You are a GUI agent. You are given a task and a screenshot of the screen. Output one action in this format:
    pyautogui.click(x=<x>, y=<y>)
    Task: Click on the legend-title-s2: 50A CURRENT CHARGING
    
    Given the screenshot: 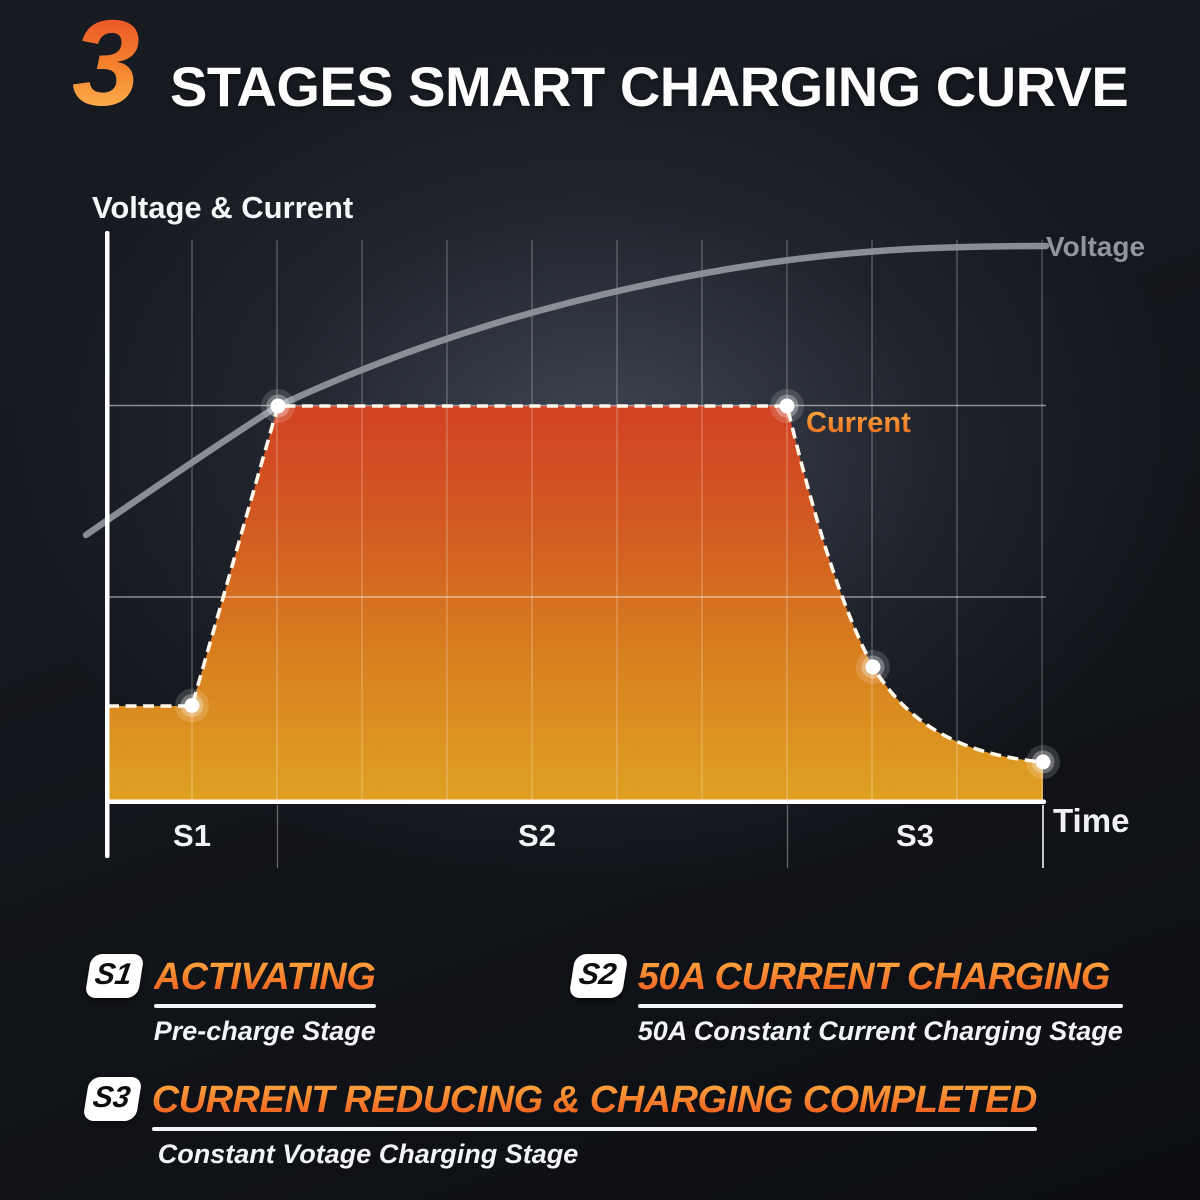 What is the action you would take?
    pyautogui.click(x=880, y=977)
    